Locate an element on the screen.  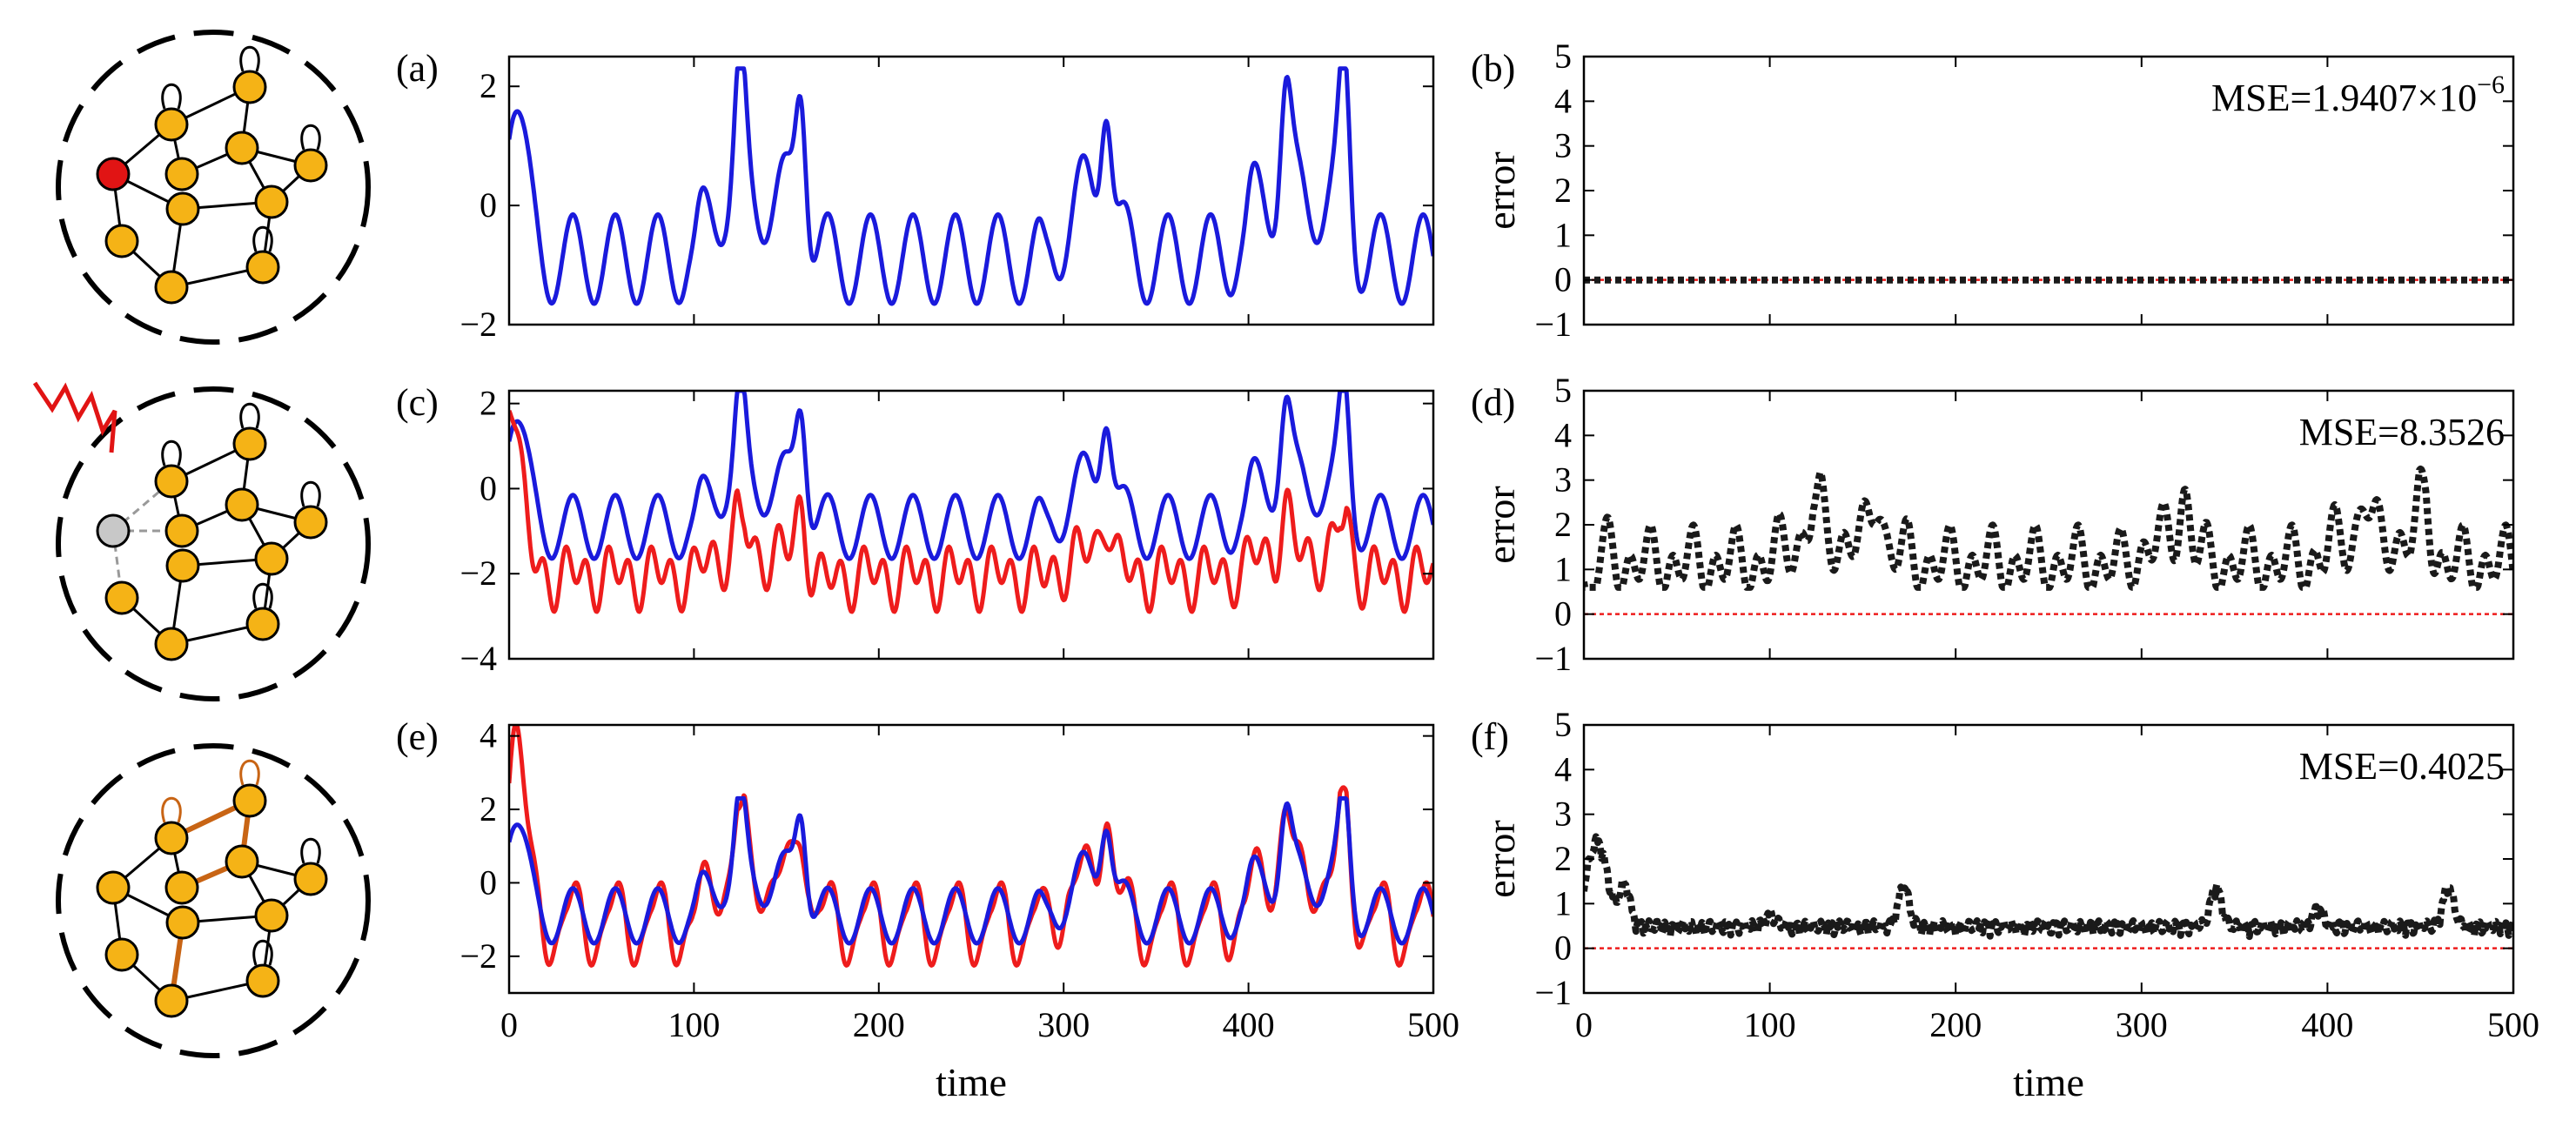
mse-annotation: MSE=8.3526 is located at coordinates (2402, 432).